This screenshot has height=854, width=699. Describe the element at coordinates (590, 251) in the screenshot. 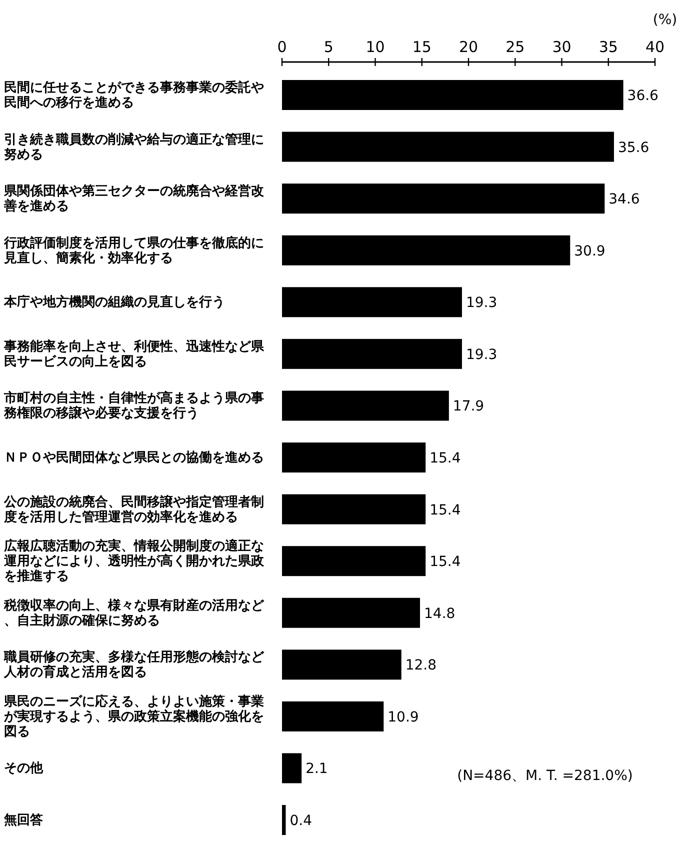

I see `data-label: 30.9` at that location.